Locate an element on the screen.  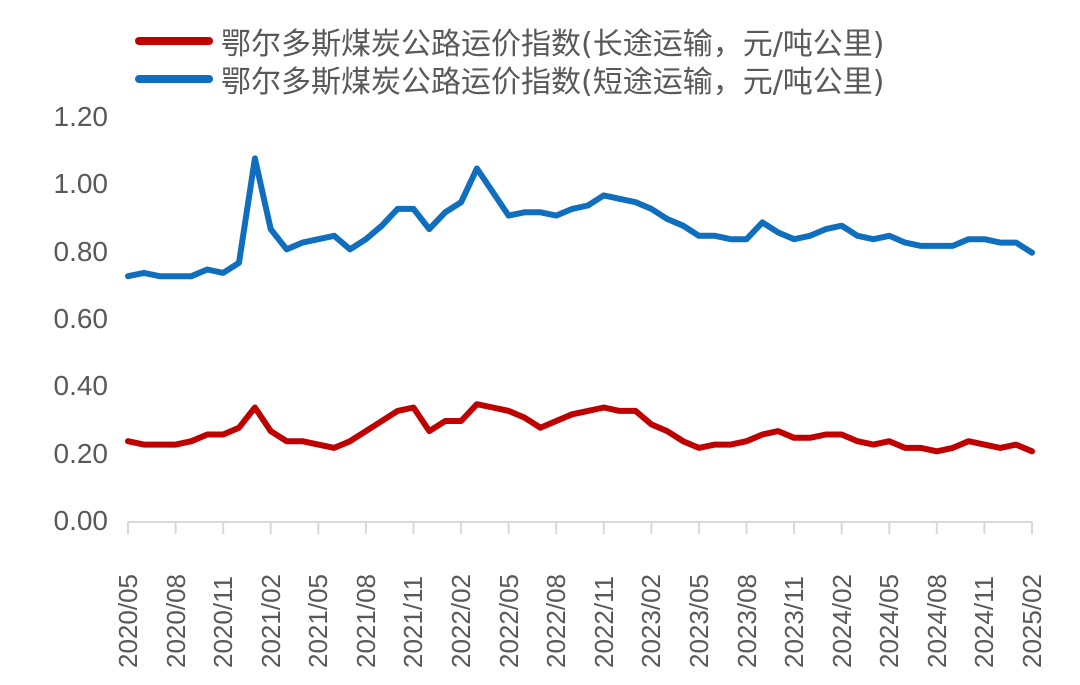
y-tick-label: 0.80 is located at coordinates (81, 251).